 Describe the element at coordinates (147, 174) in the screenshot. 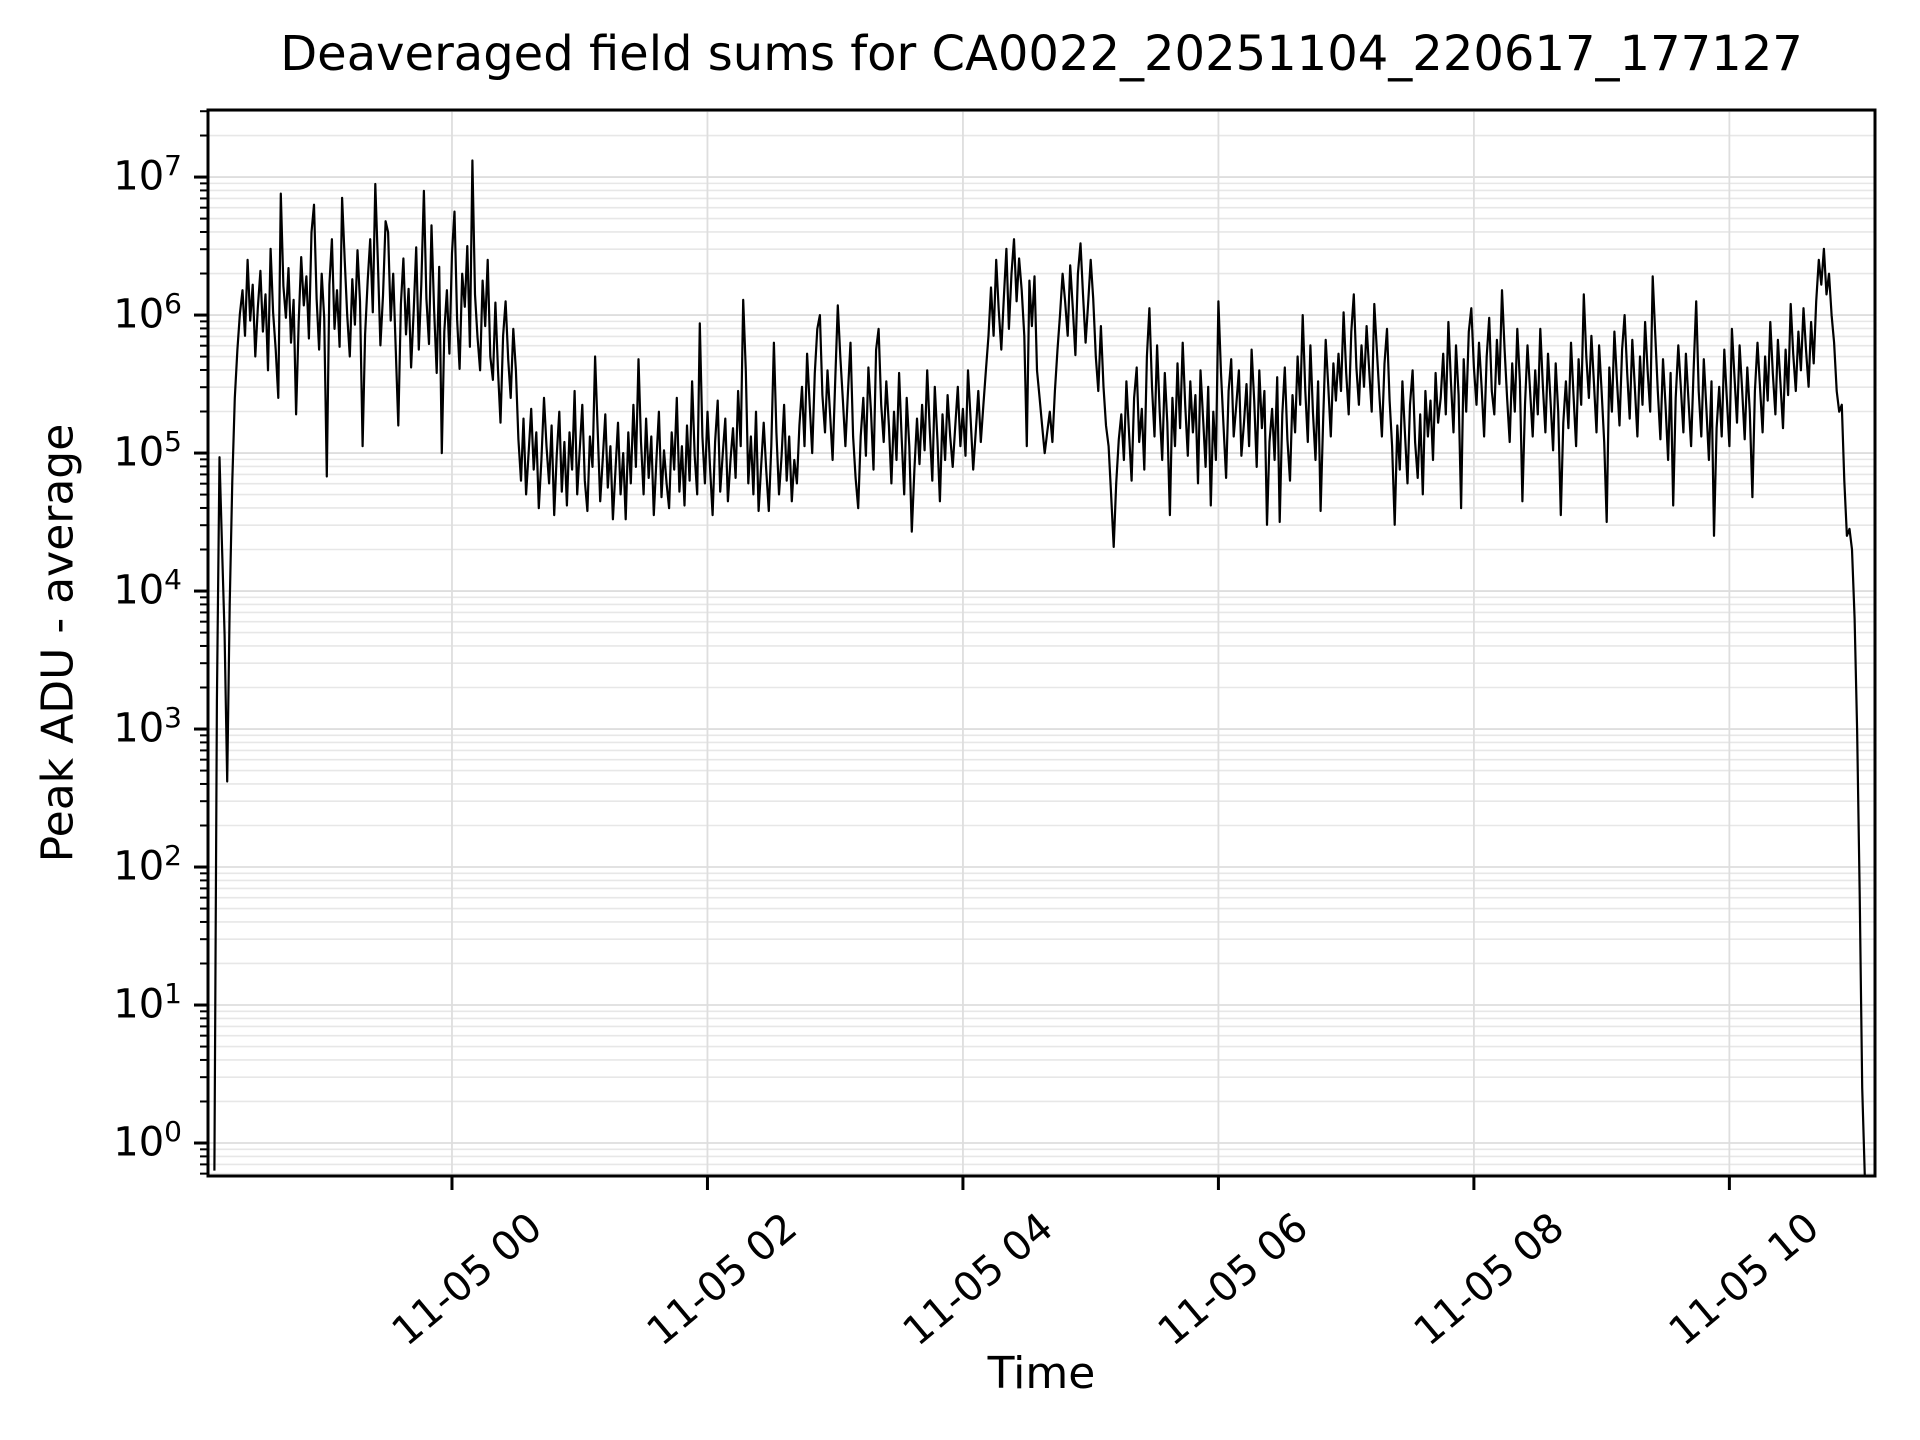

I see `y-tick-label-1e7: 107` at that location.